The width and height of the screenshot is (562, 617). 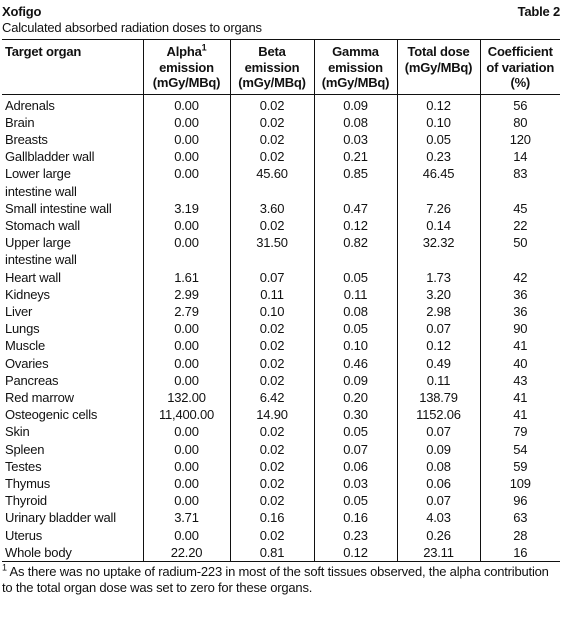 I want to click on dose-value: 7.26, so click(x=438, y=208).